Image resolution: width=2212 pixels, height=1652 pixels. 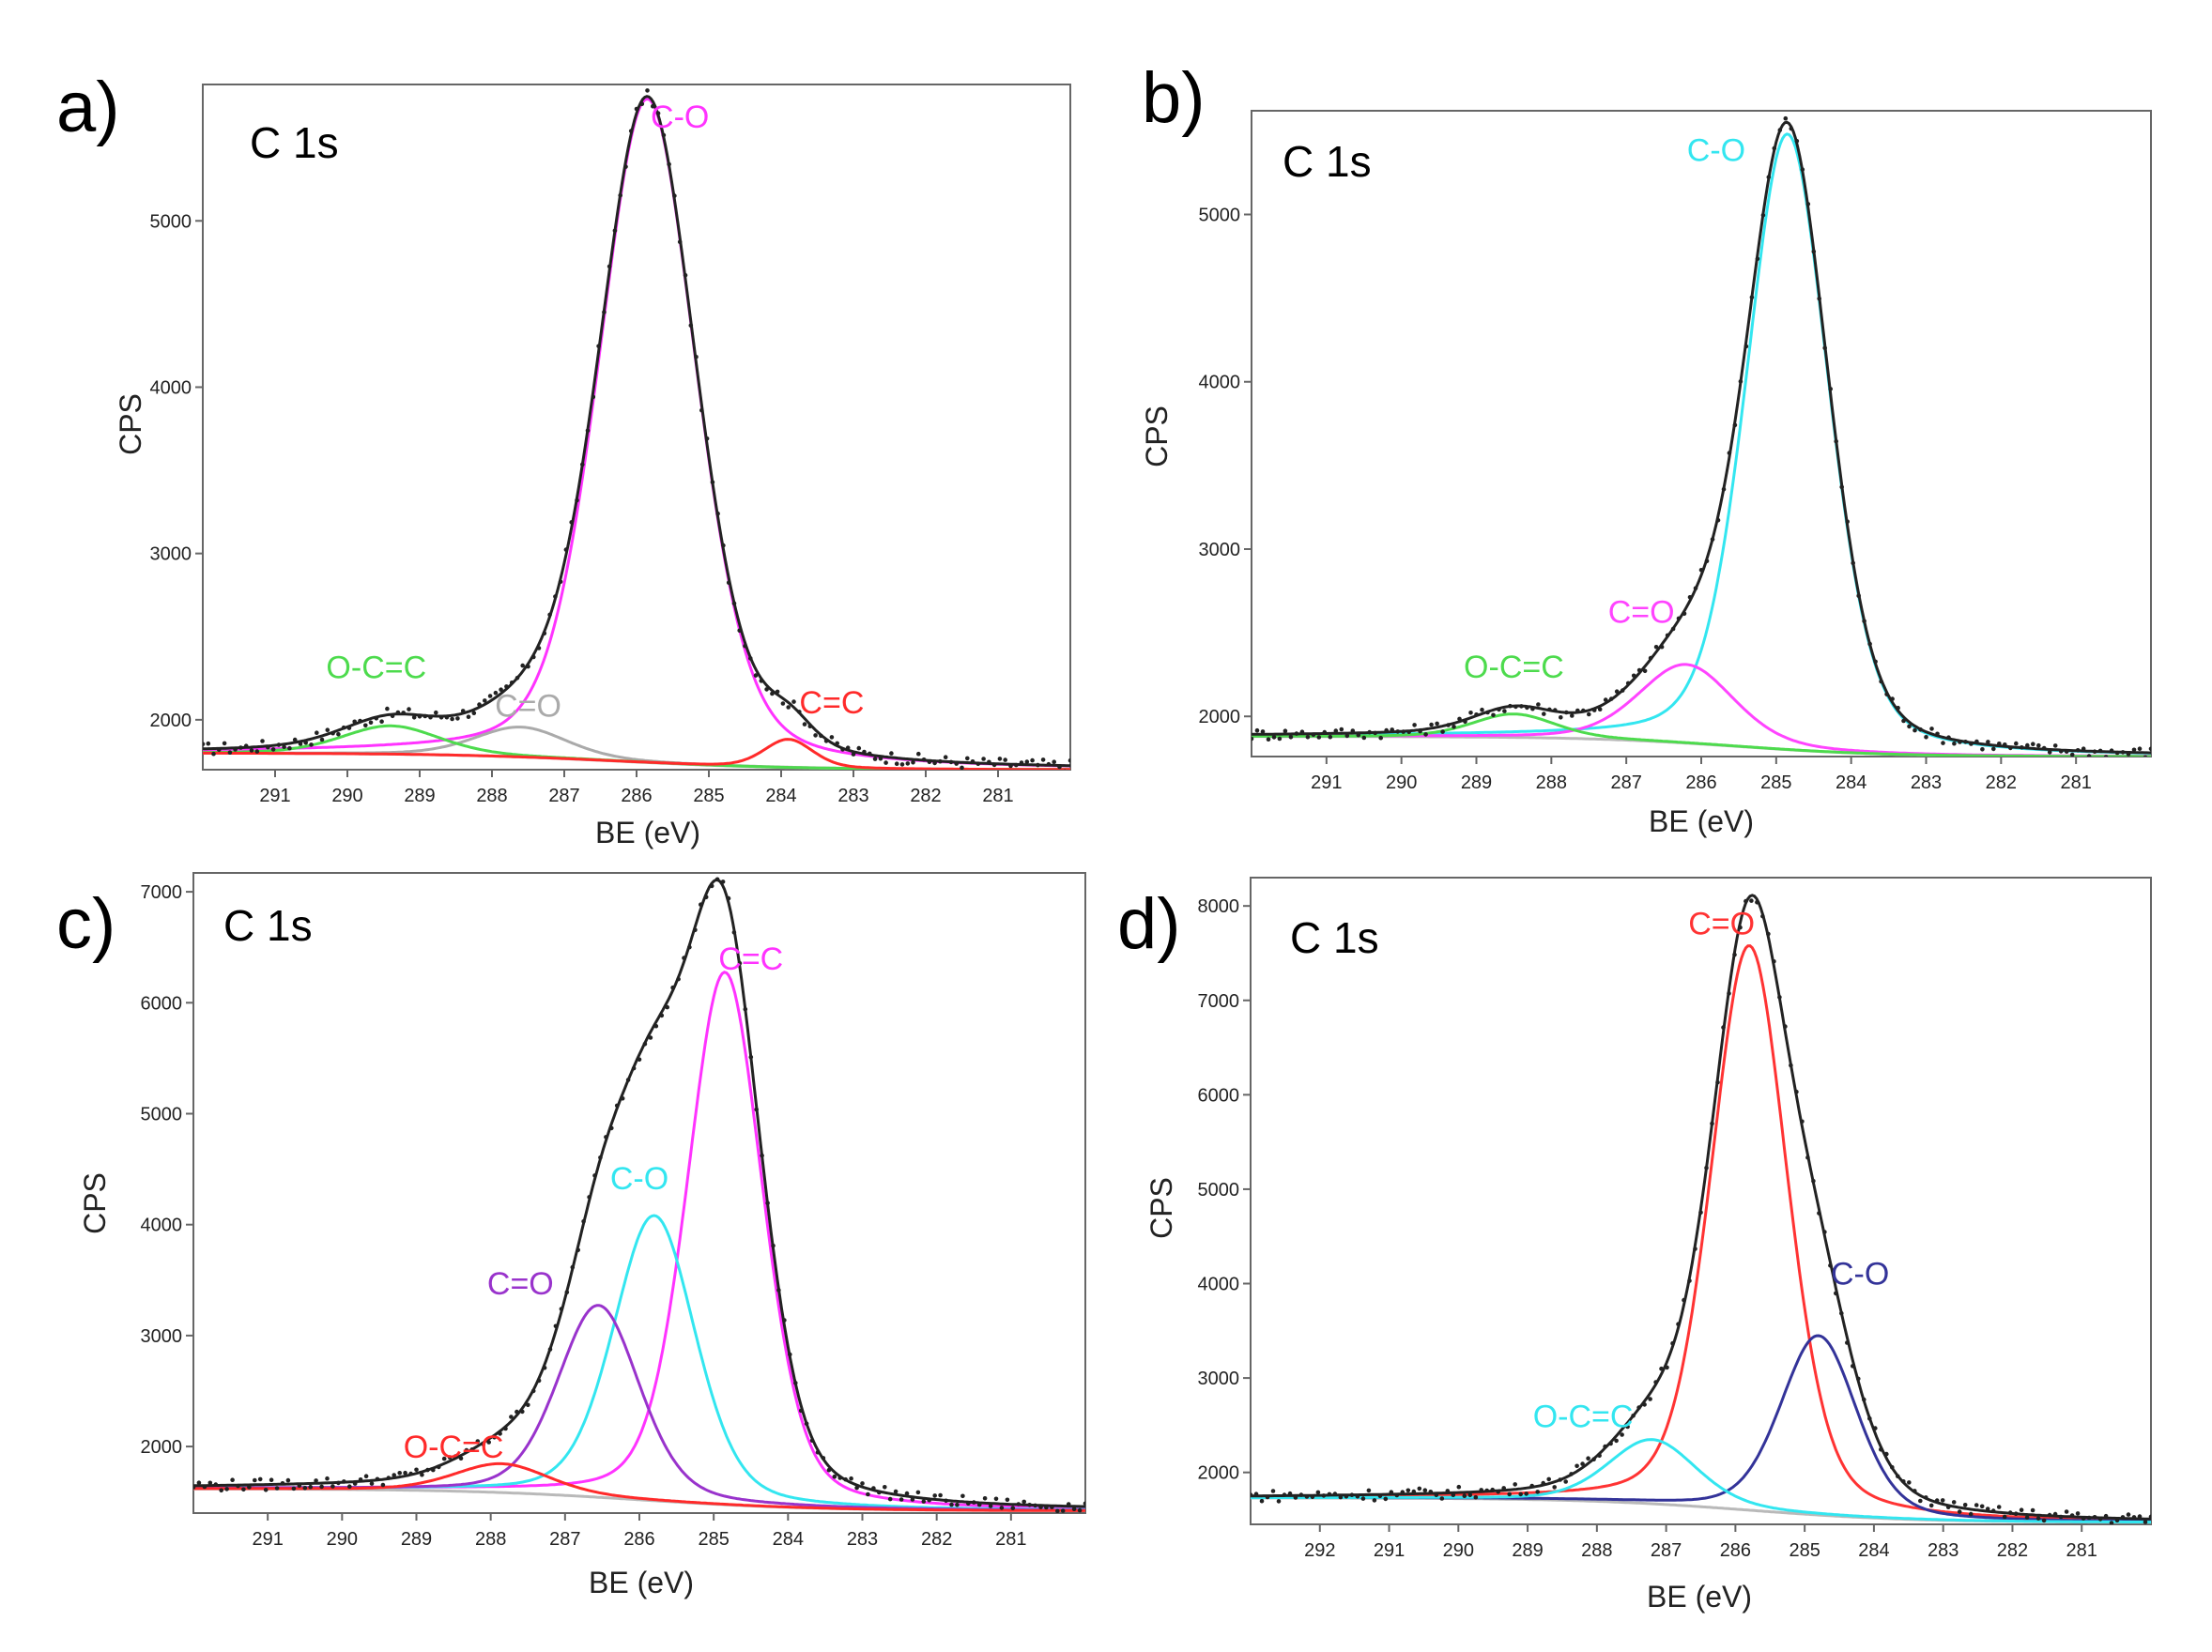 What do you see at coordinates (171, 721) in the screenshot?
I see `y-tick-label: 2000` at bounding box center [171, 721].